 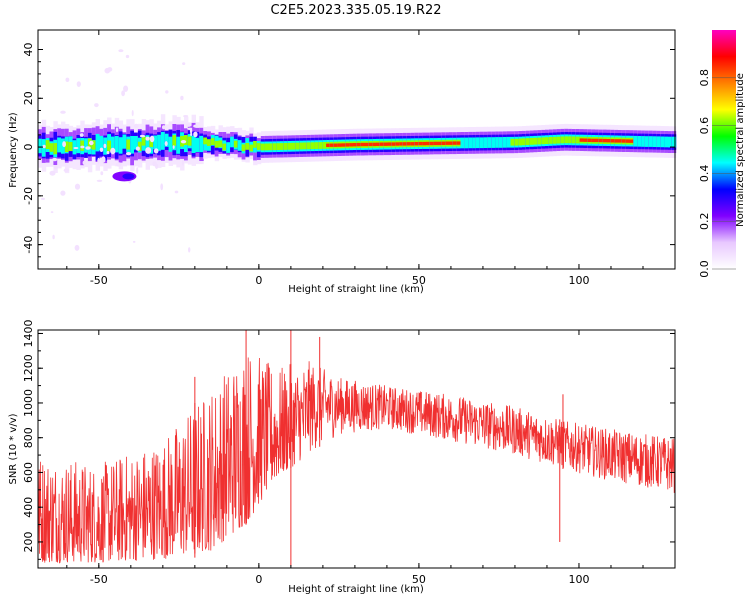 What do you see at coordinates (28, 403) in the screenshot?
I see `y-tick-label: 1000` at bounding box center [28, 403].